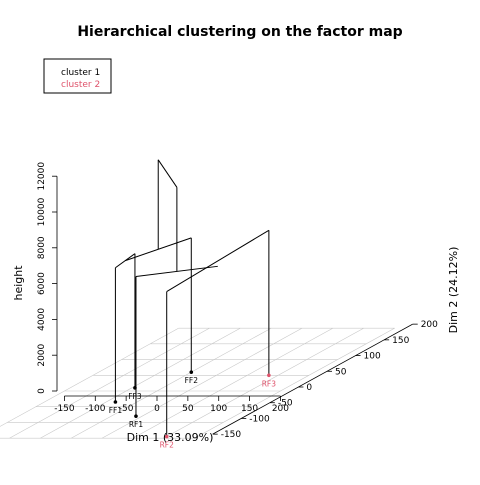 This screenshot has height=485, width=480. Describe the element at coordinates (42, 319) in the screenshot. I see `z-tick-label: 4000` at that location.